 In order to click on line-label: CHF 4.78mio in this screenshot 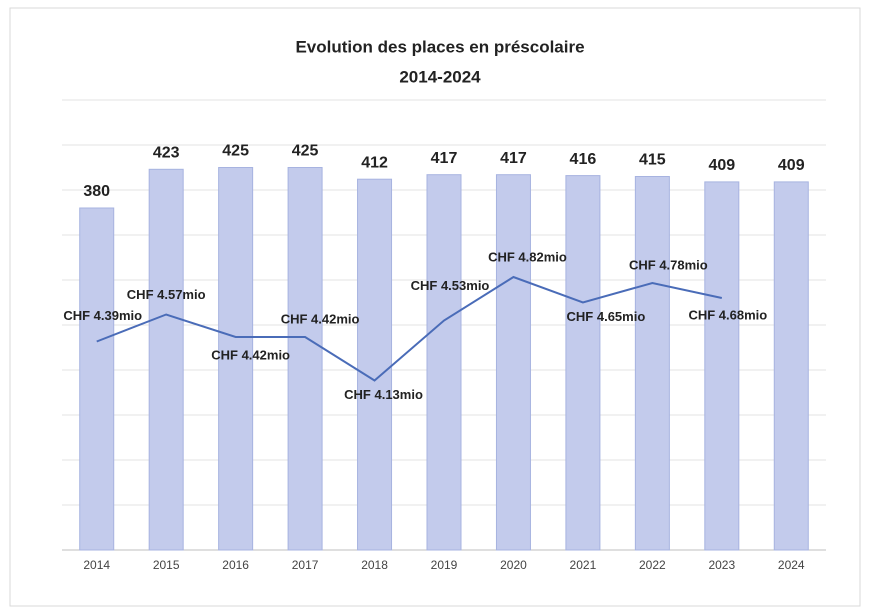, I will do `click(668, 264)`.